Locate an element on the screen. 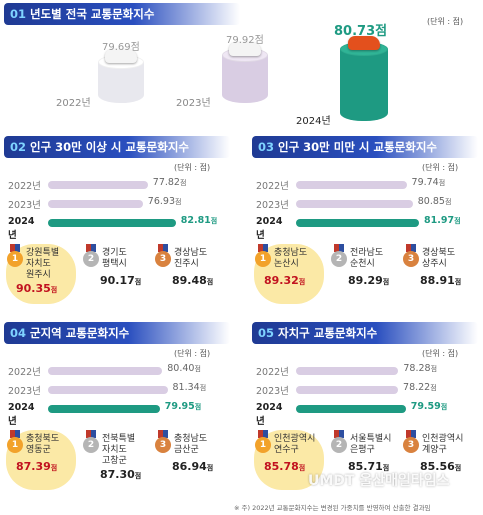 Image resolution: width=483 pixels, height=515 pixels. cylinder-year-label: 2024년 is located at coordinates (313, 121).